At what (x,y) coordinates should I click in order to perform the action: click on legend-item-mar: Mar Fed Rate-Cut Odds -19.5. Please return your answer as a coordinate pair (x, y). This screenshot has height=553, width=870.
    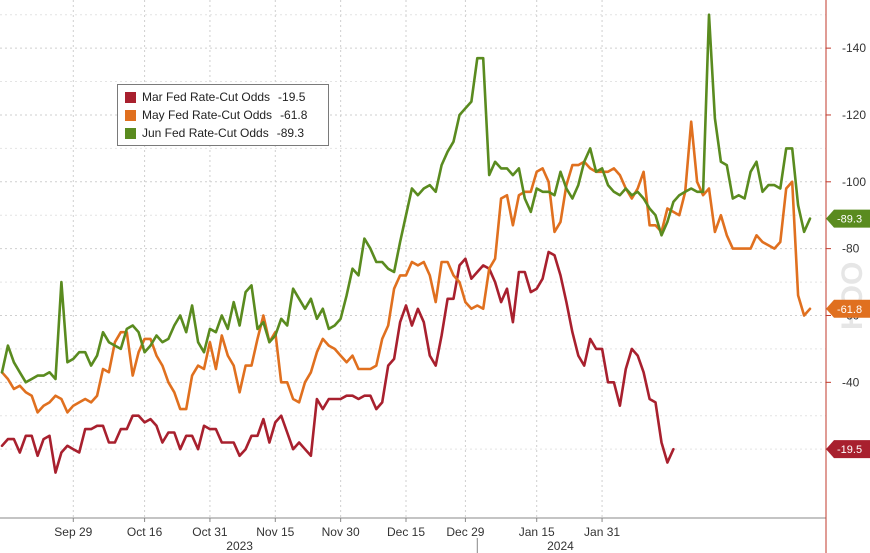
    Looking at the image, I should click on (223, 97).